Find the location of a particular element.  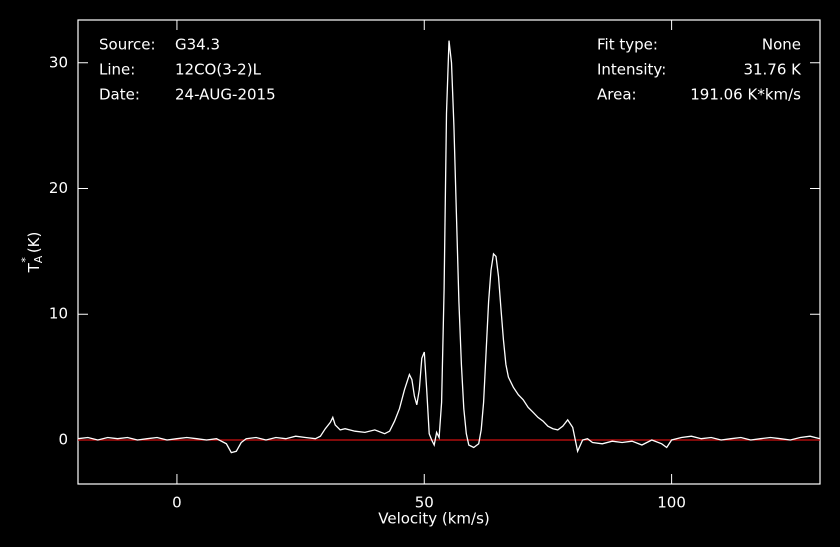

x-axis-label: Velocity (km/s) is located at coordinates (433, 519).